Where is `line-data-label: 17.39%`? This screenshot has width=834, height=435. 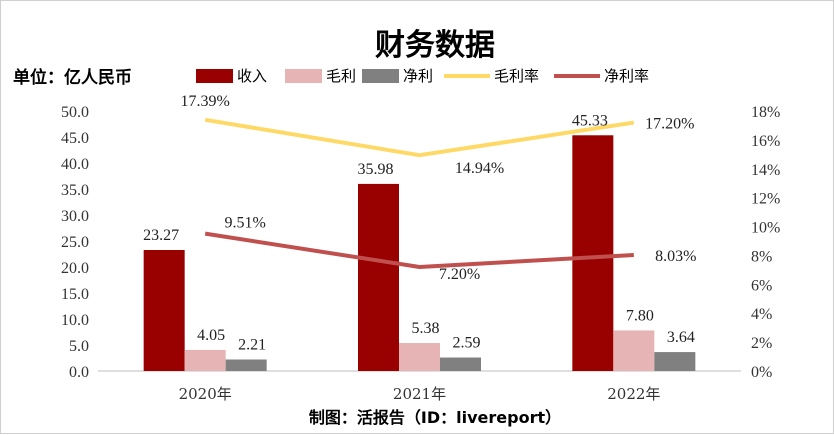
line-data-label: 17.39% is located at coordinates (205, 101).